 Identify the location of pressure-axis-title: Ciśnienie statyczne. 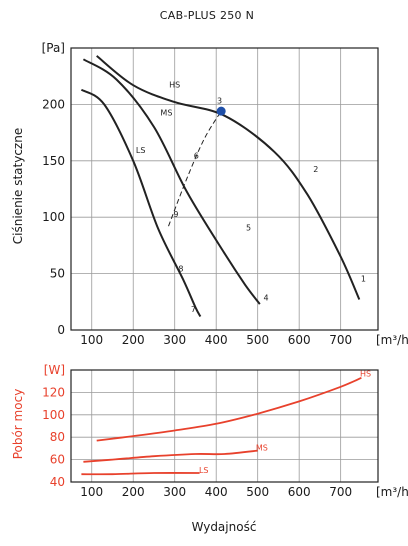
(18, 186).